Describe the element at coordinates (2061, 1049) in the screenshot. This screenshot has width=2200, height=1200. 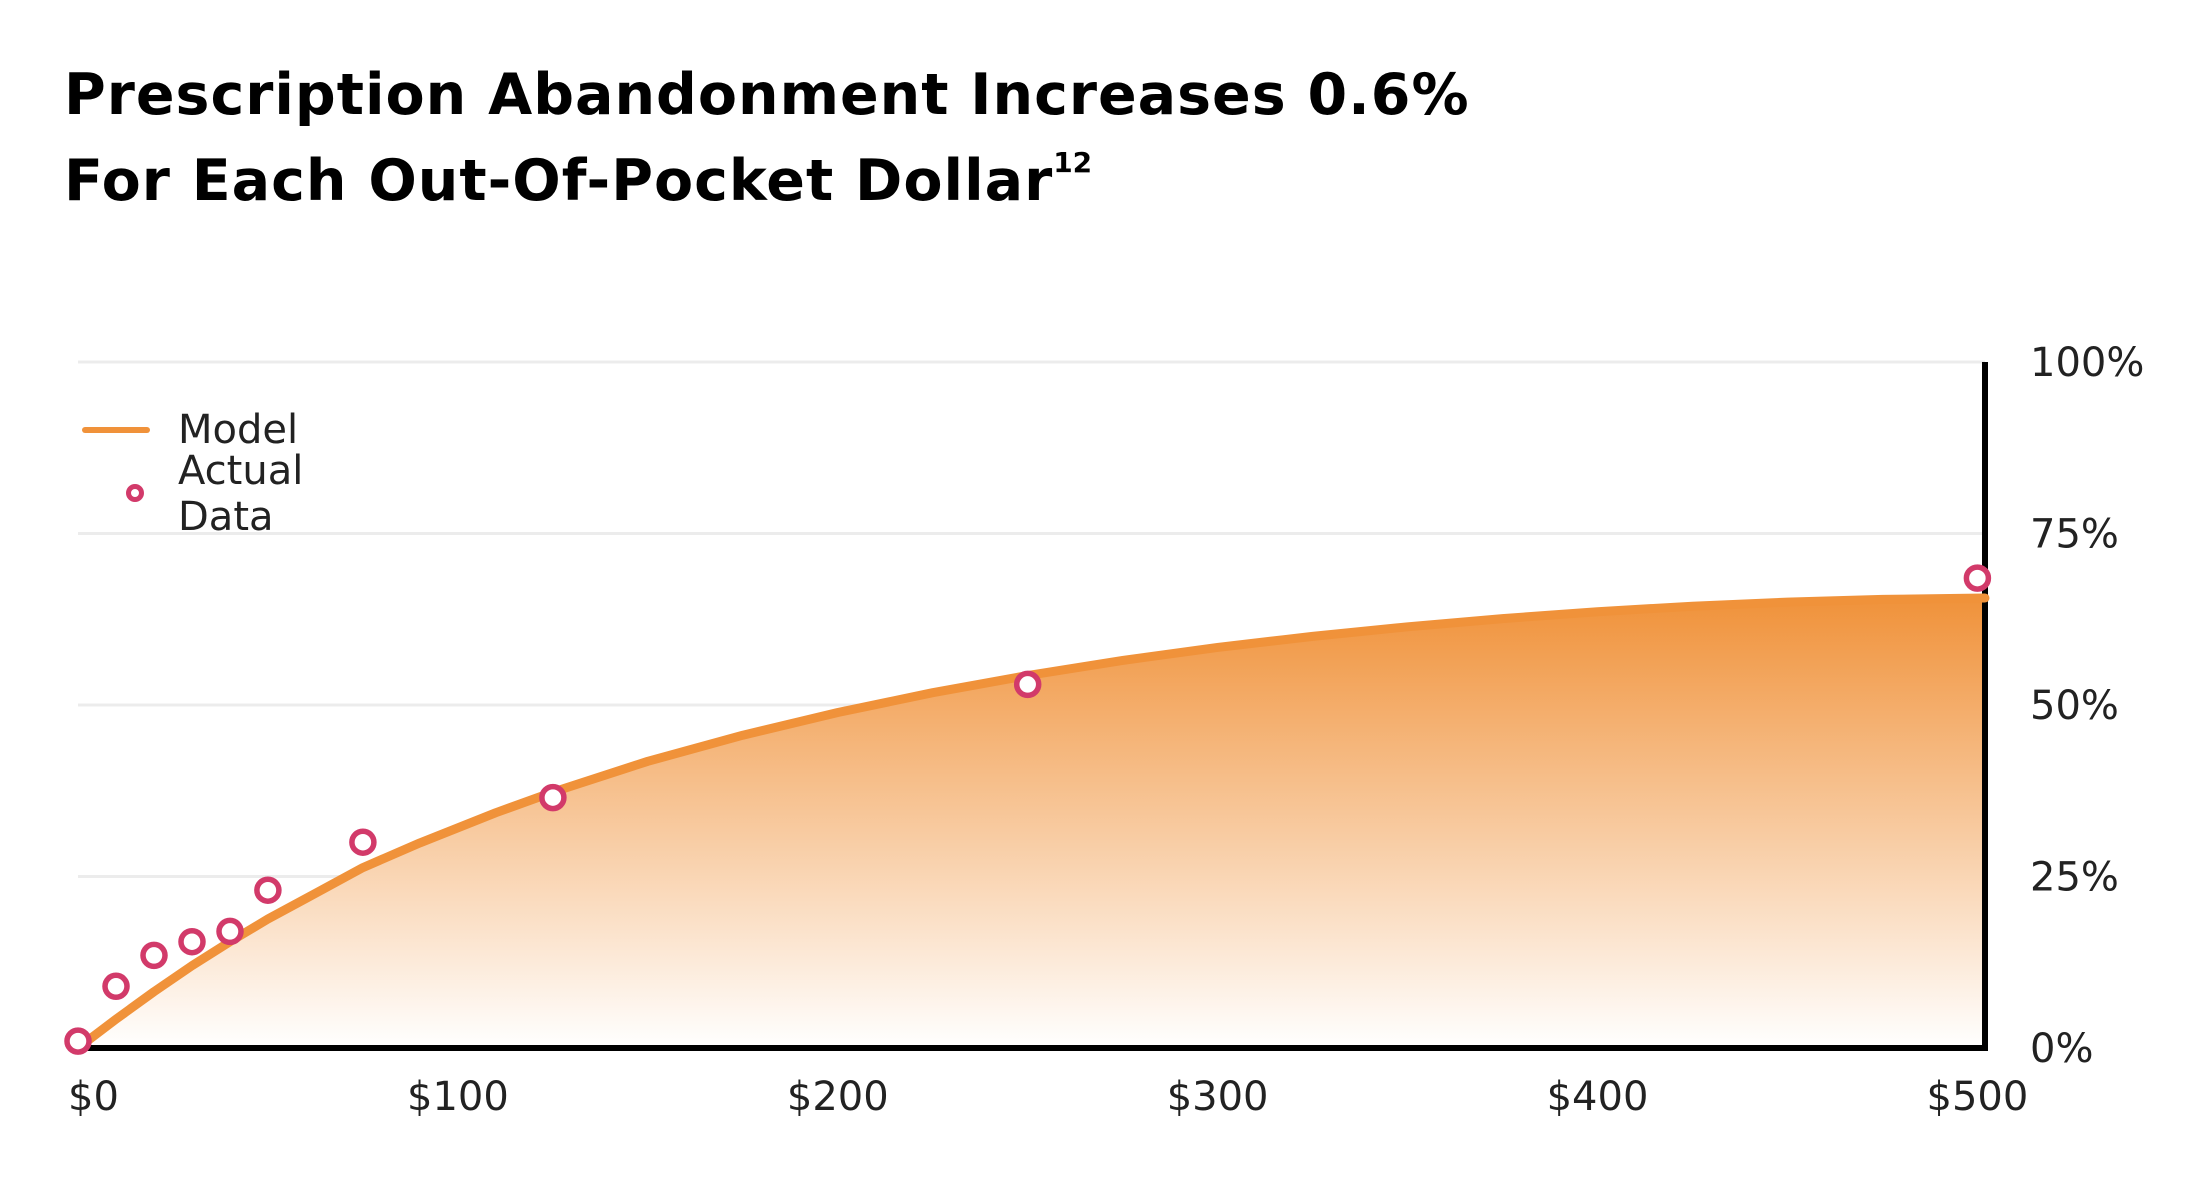
I see `y-tick-label-0: 0%` at that location.